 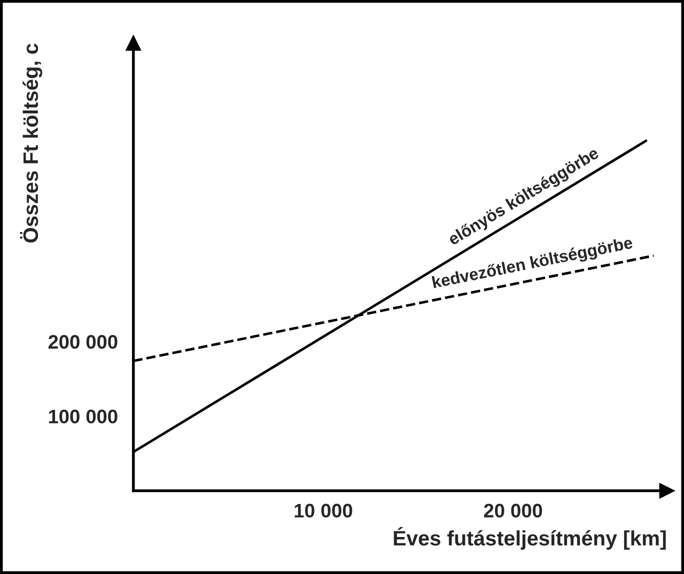 I want to click on y-axis-title: Összes Ft költség, c, so click(x=31, y=143).